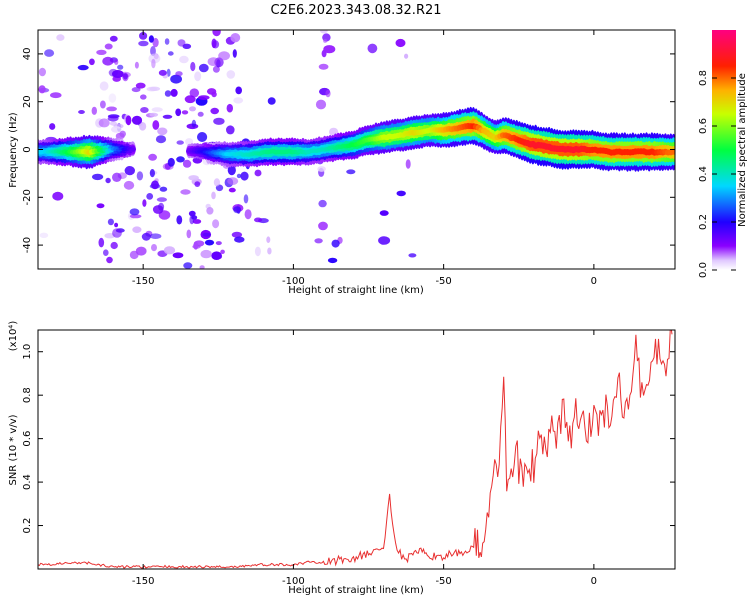  I want to click on x-tick-label: -50, so click(443, 281).